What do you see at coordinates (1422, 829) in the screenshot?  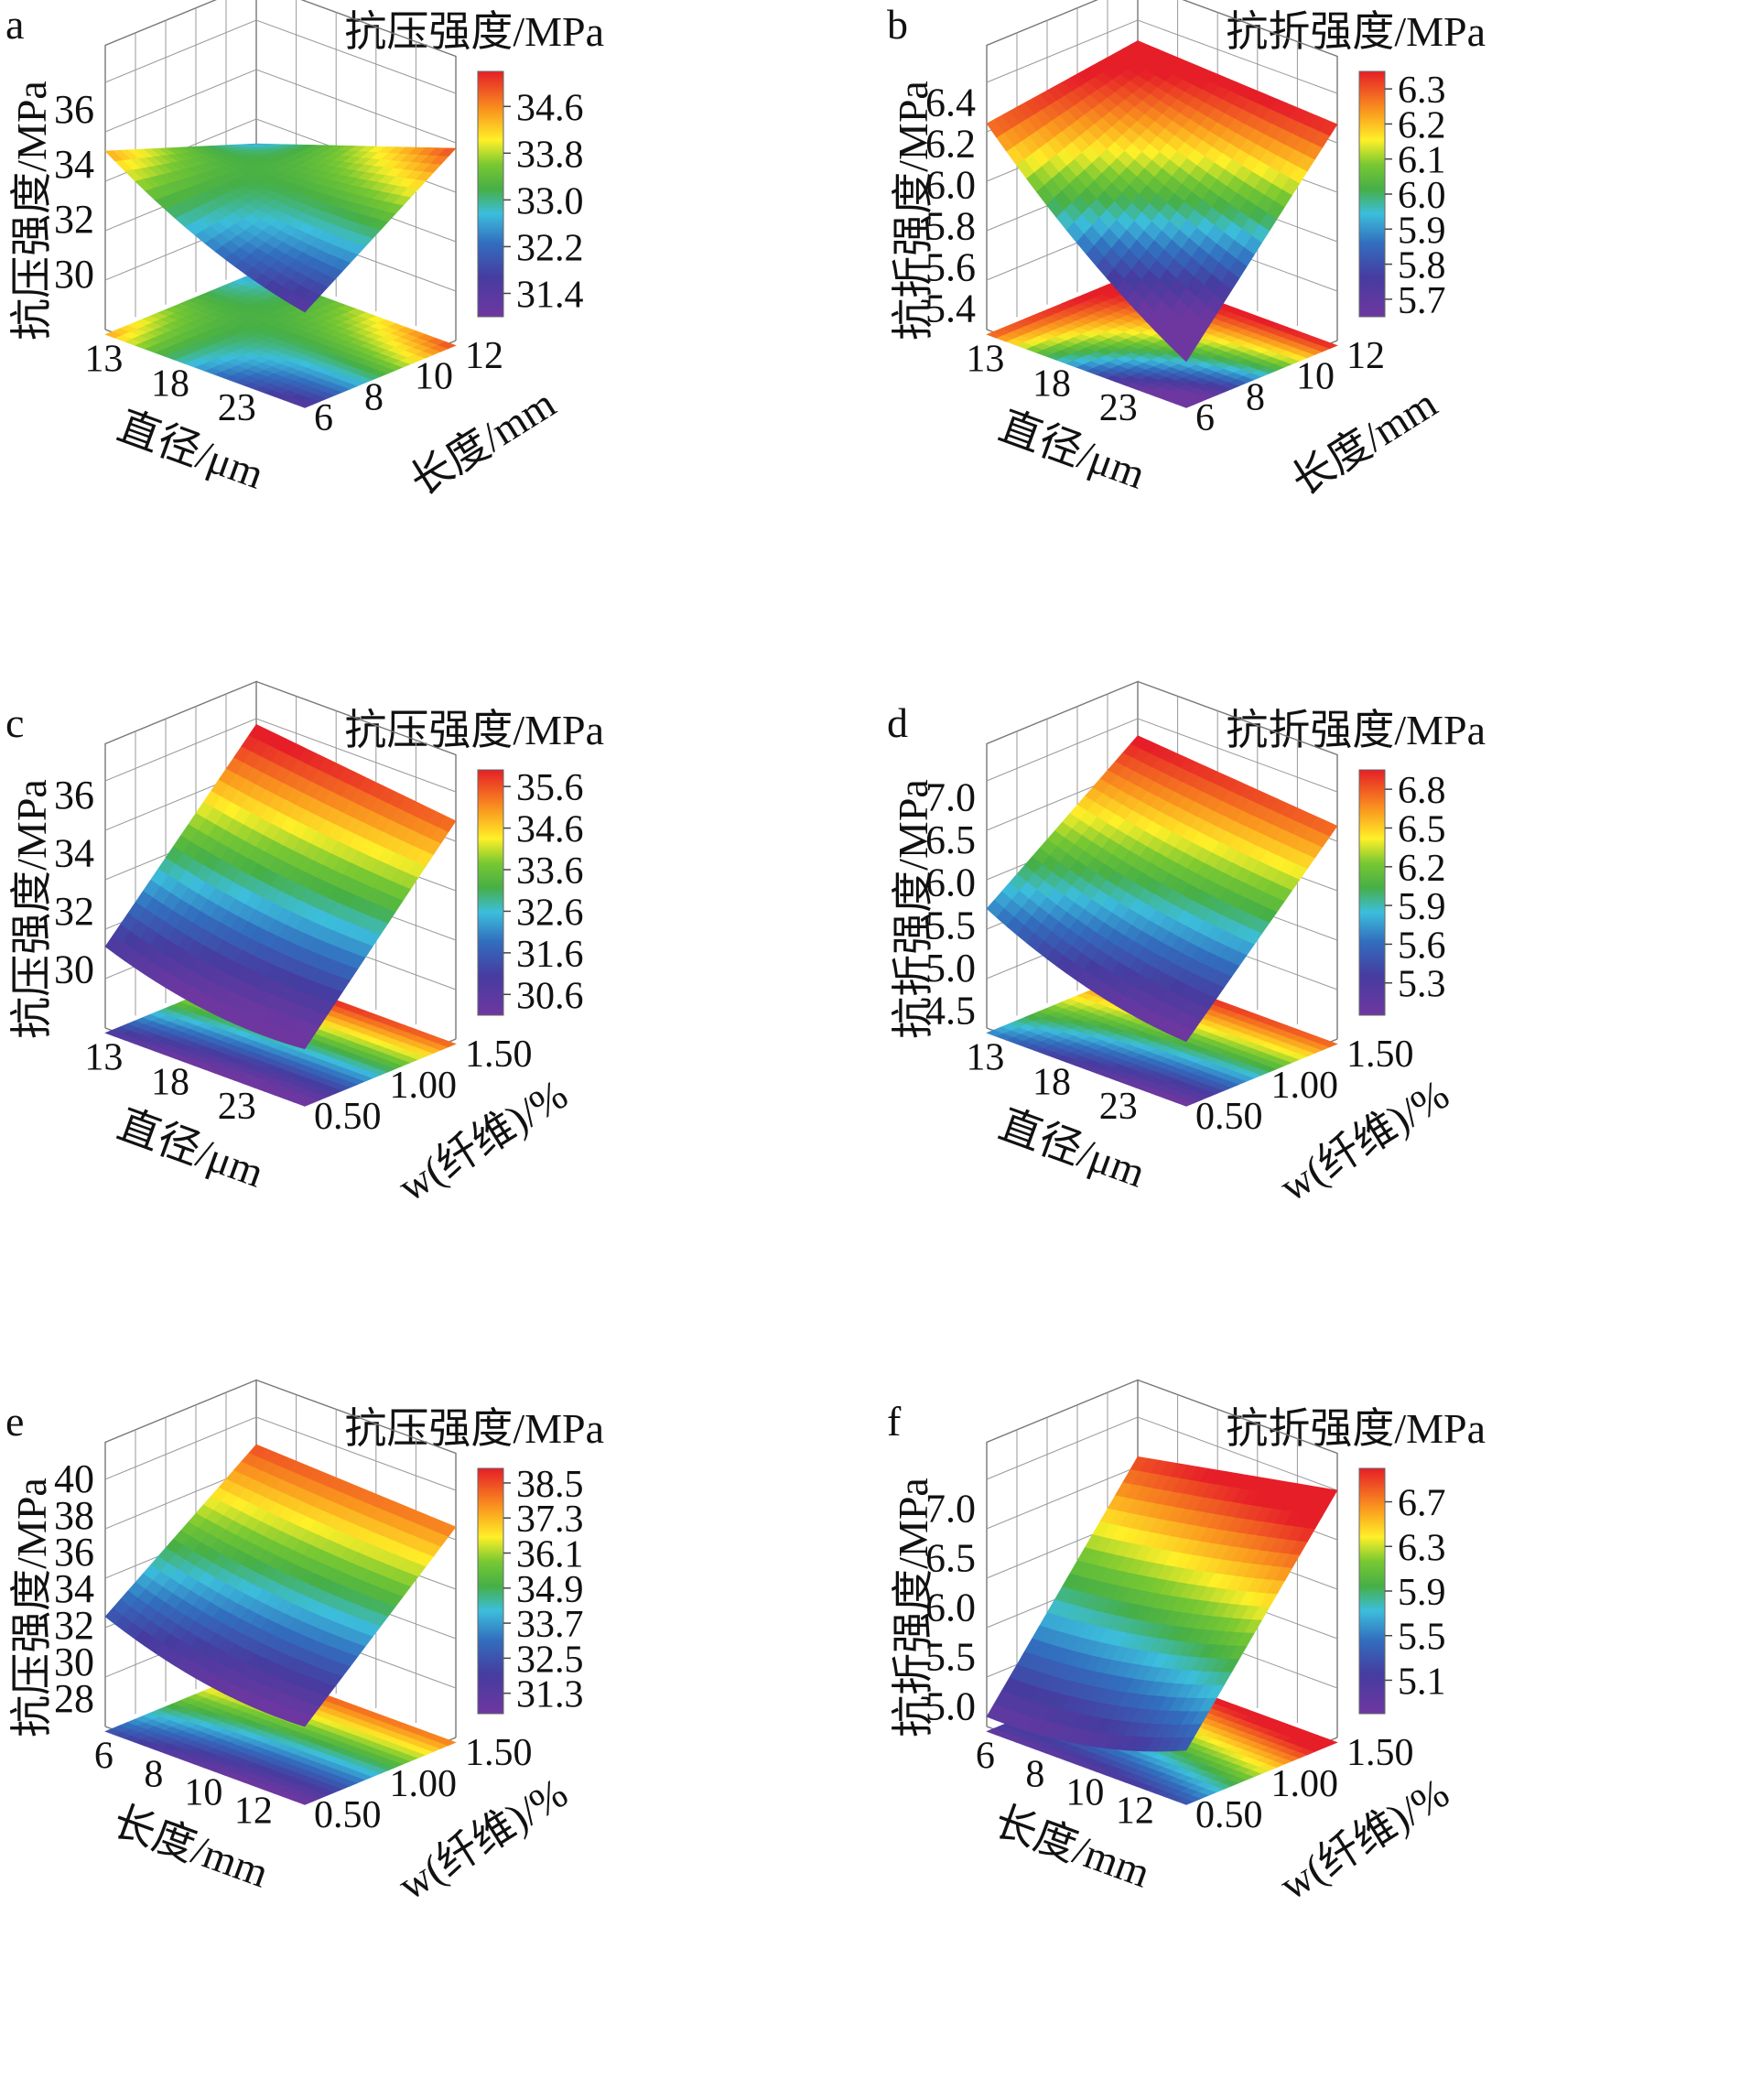 I see `colorbar-tick-label: 6.5` at bounding box center [1422, 829].